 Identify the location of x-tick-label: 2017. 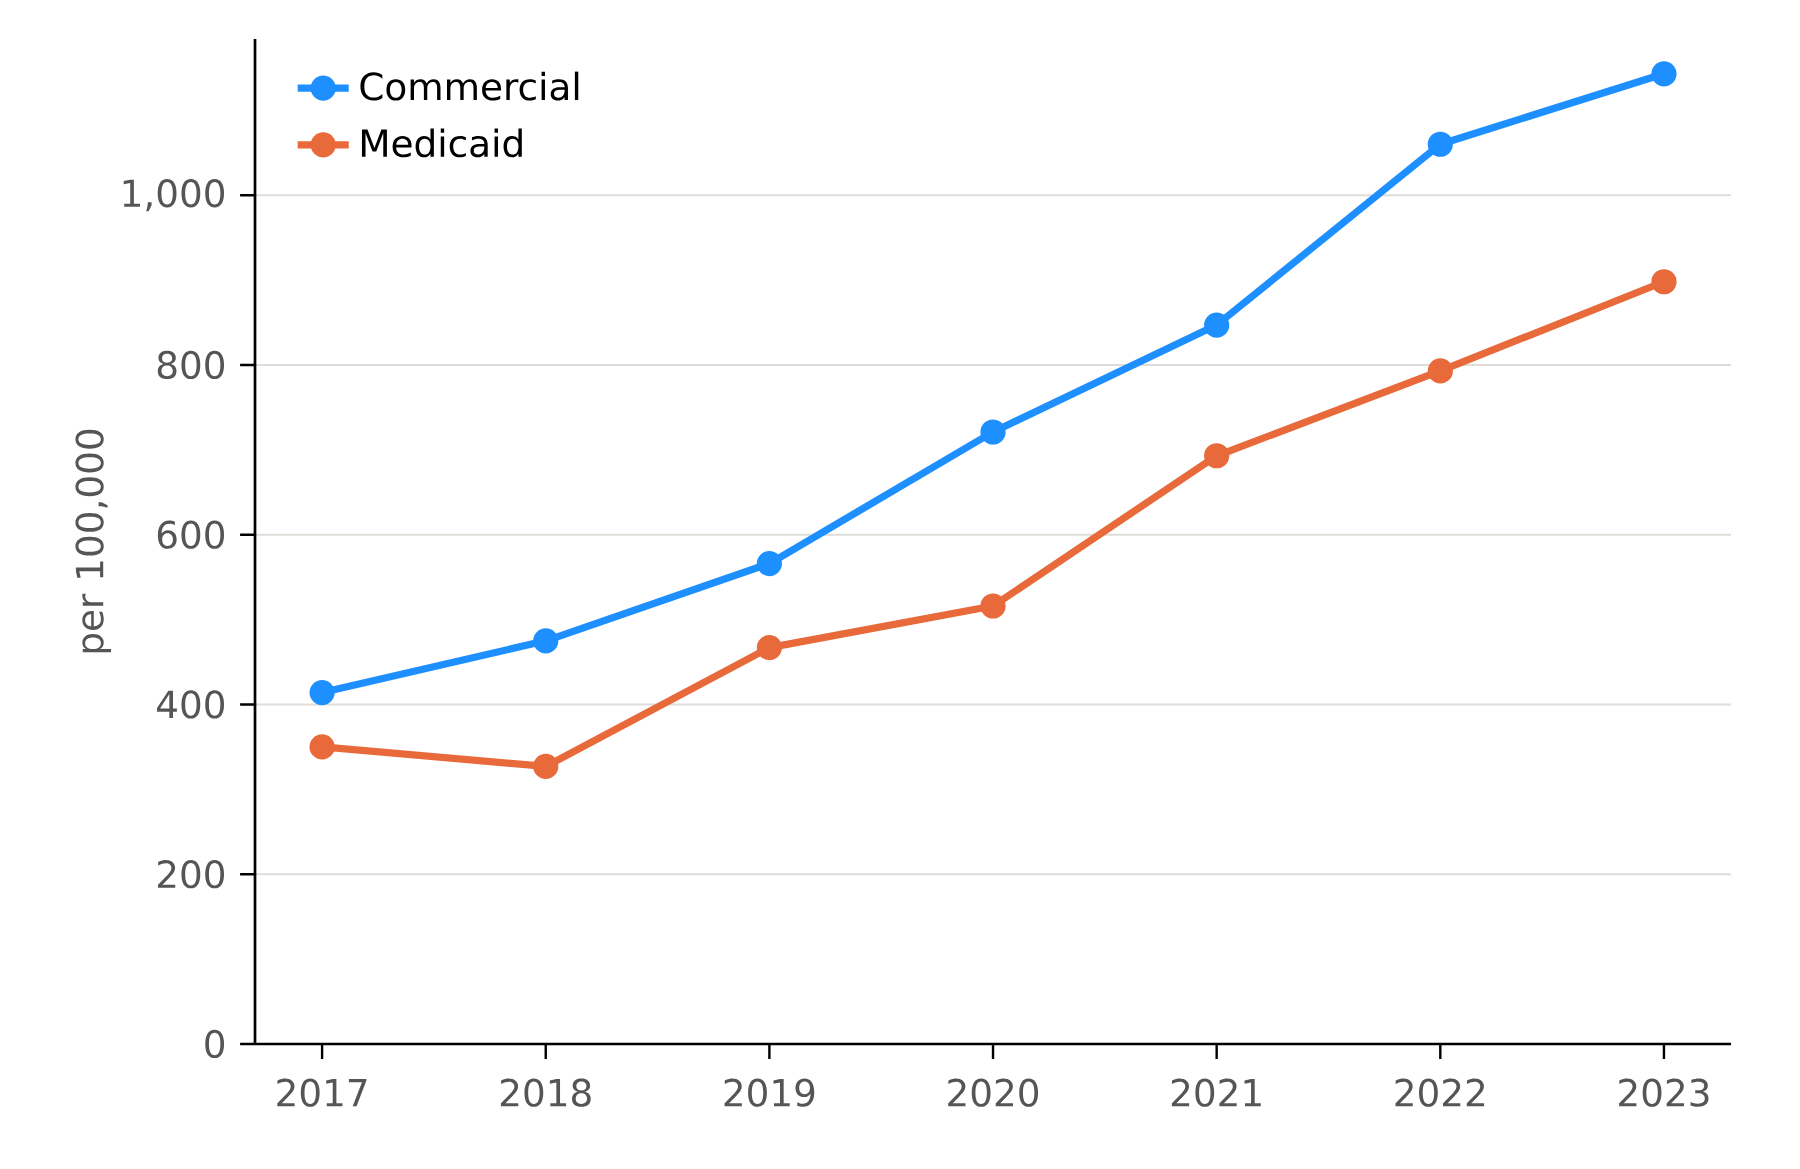
(322, 1092).